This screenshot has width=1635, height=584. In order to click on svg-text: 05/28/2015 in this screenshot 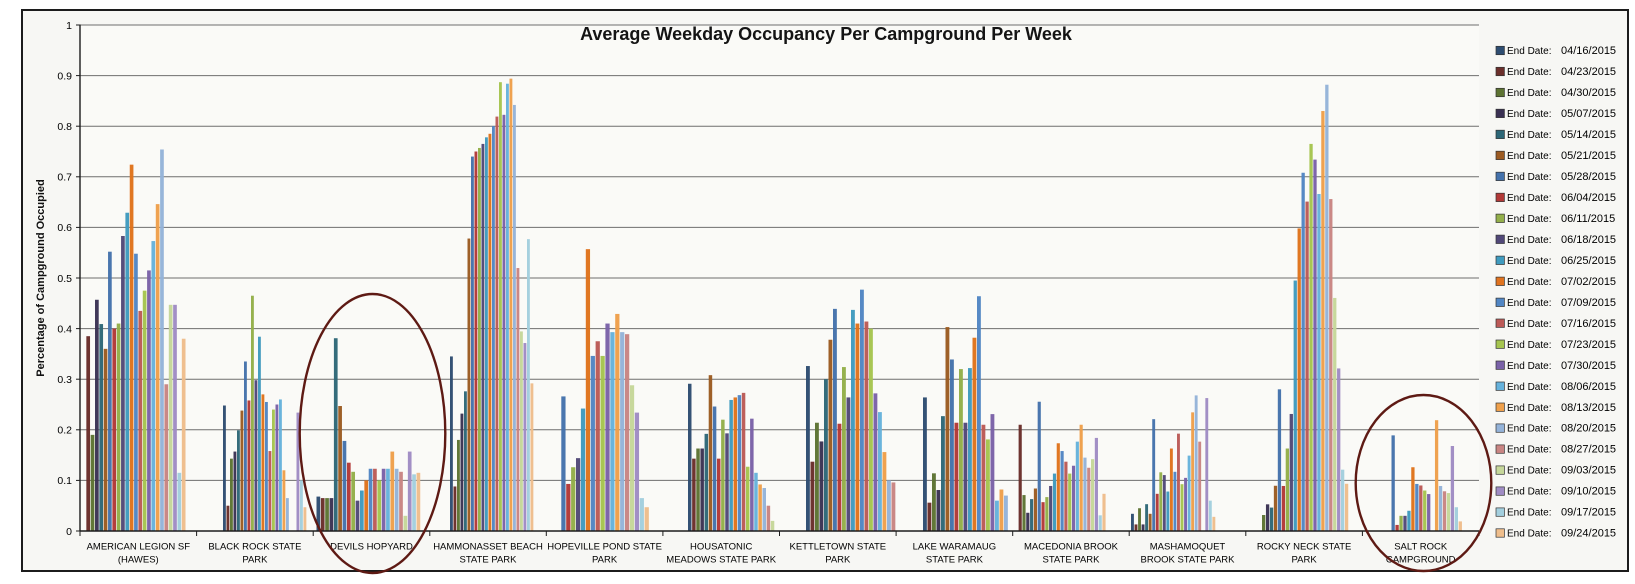, I will do `click(1588, 177)`.